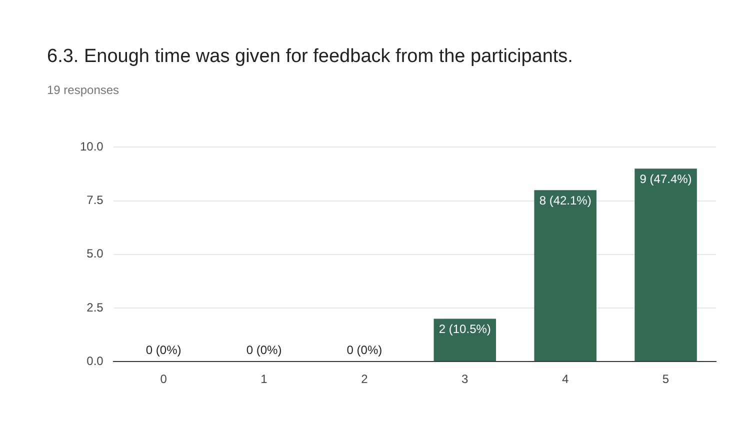  What do you see at coordinates (666, 379) in the screenshot?
I see `x-tick-label: 5` at bounding box center [666, 379].